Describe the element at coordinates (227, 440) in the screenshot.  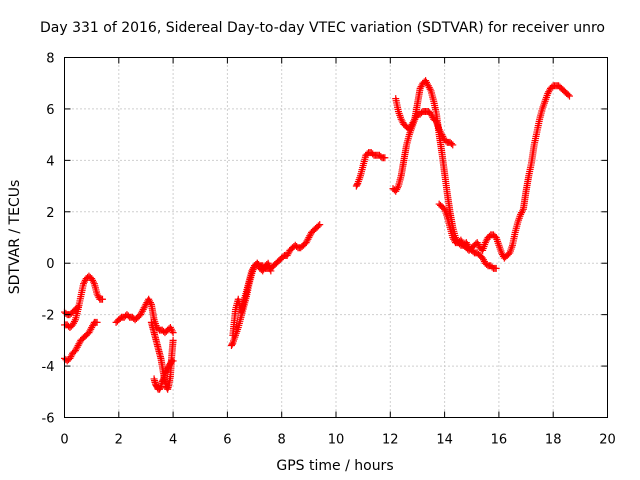
I see `x-tick-label: 6` at that location.